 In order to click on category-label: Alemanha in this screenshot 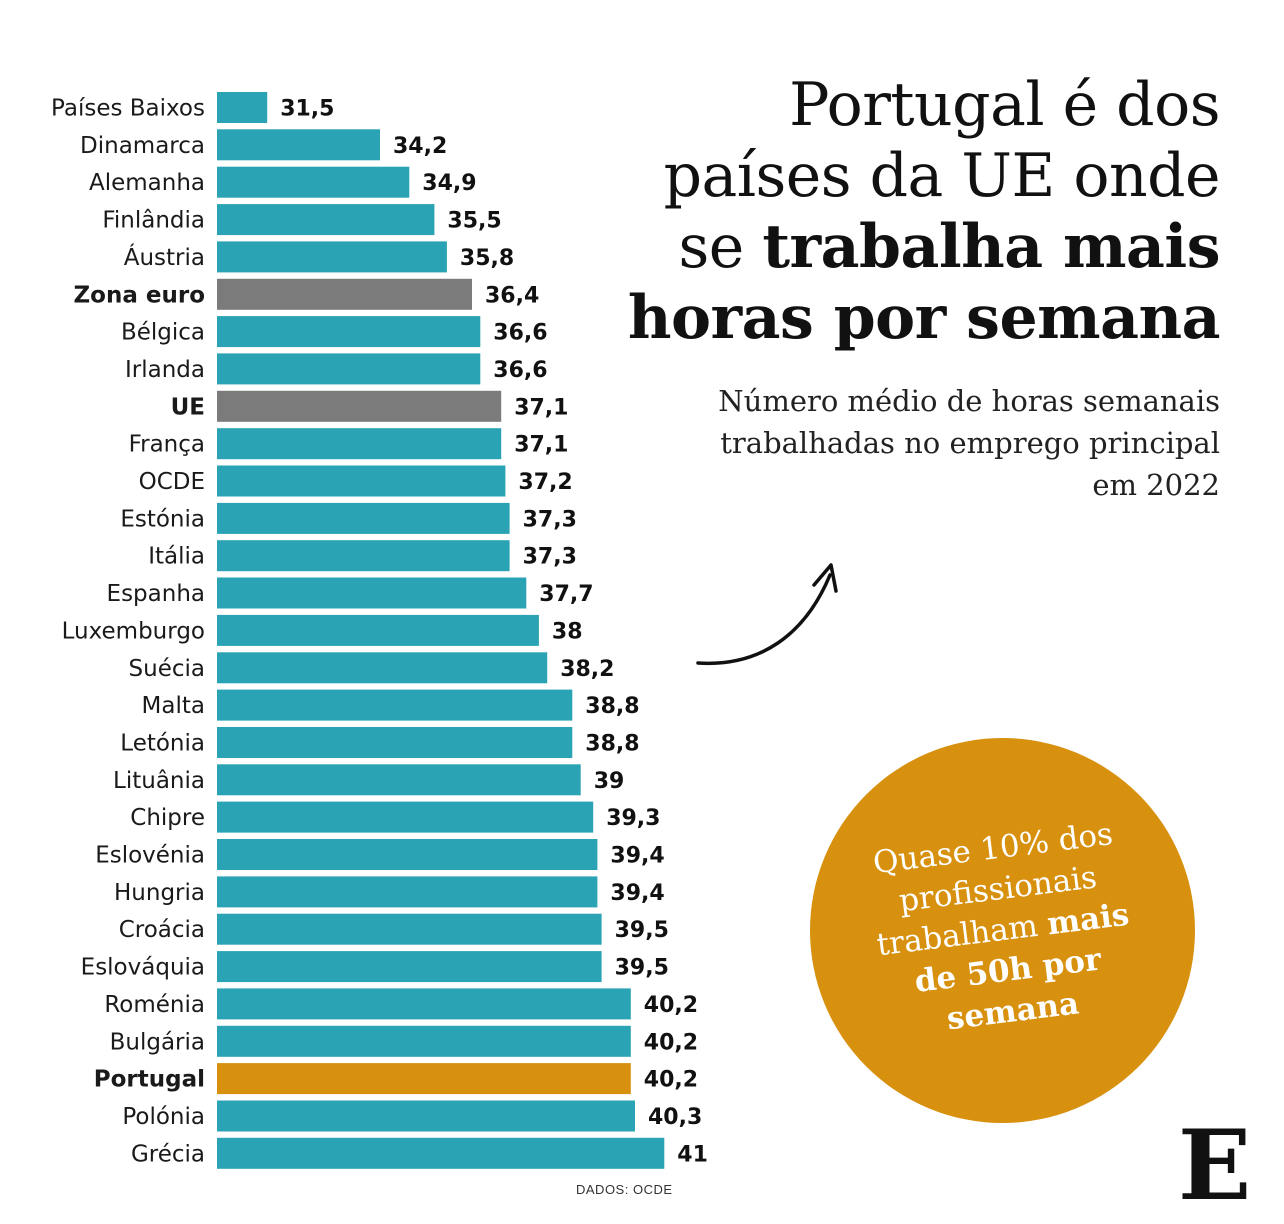, I will do `click(147, 183)`.